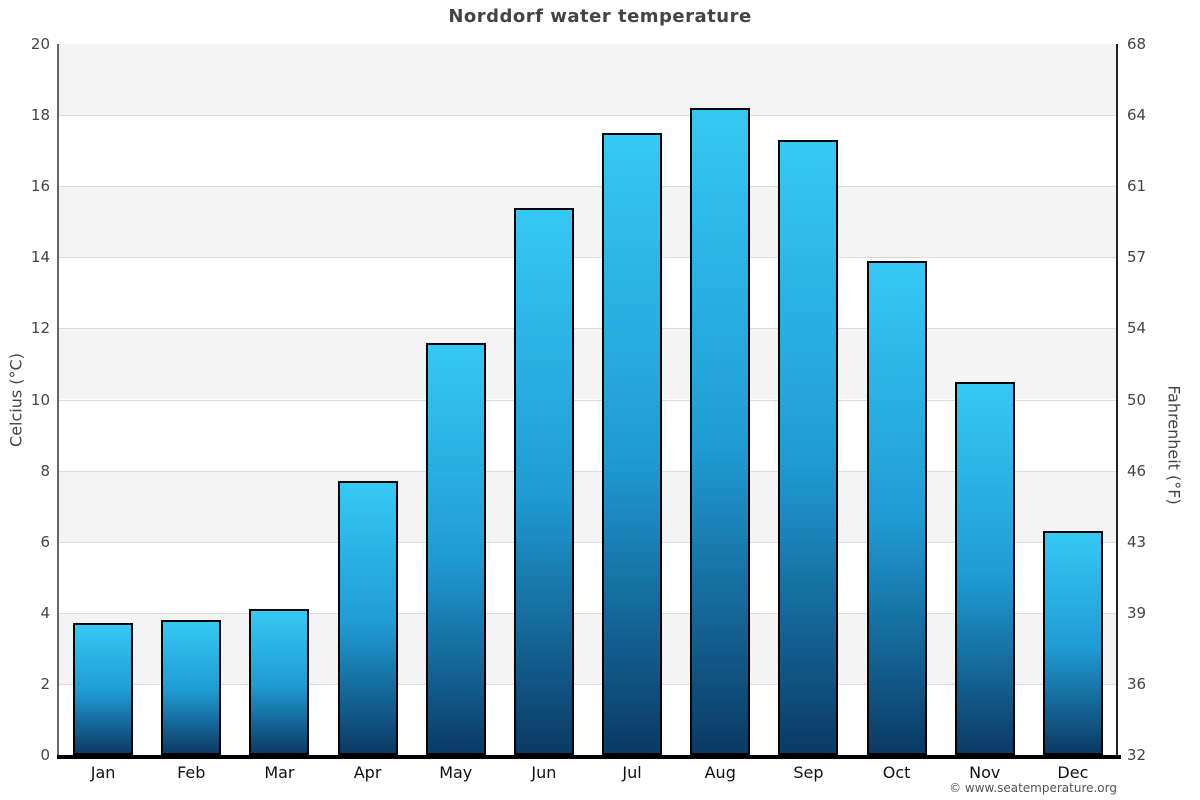 Image resolution: width=1200 pixels, height=800 pixels. What do you see at coordinates (1137, 115) in the screenshot?
I see `y-tick-fahrenheit-64: 64` at bounding box center [1137, 115].